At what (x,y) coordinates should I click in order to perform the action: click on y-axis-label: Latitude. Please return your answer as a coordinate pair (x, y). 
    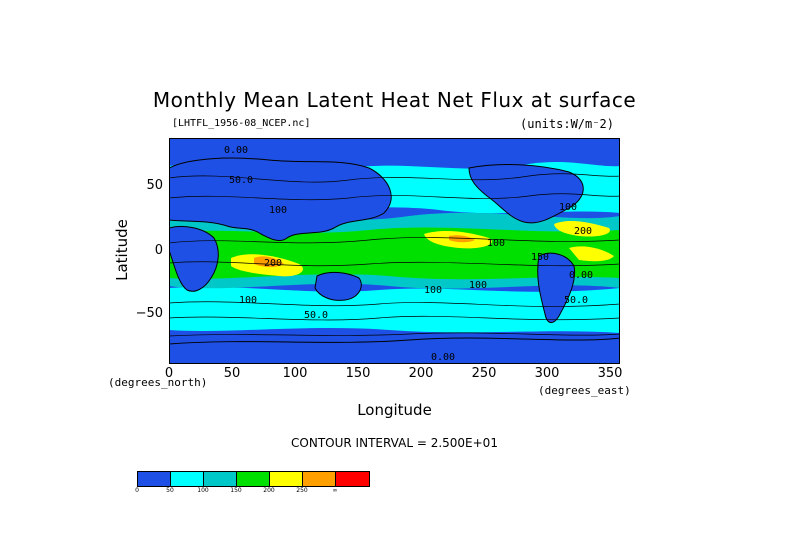
    Looking at the image, I should click on (122, 250).